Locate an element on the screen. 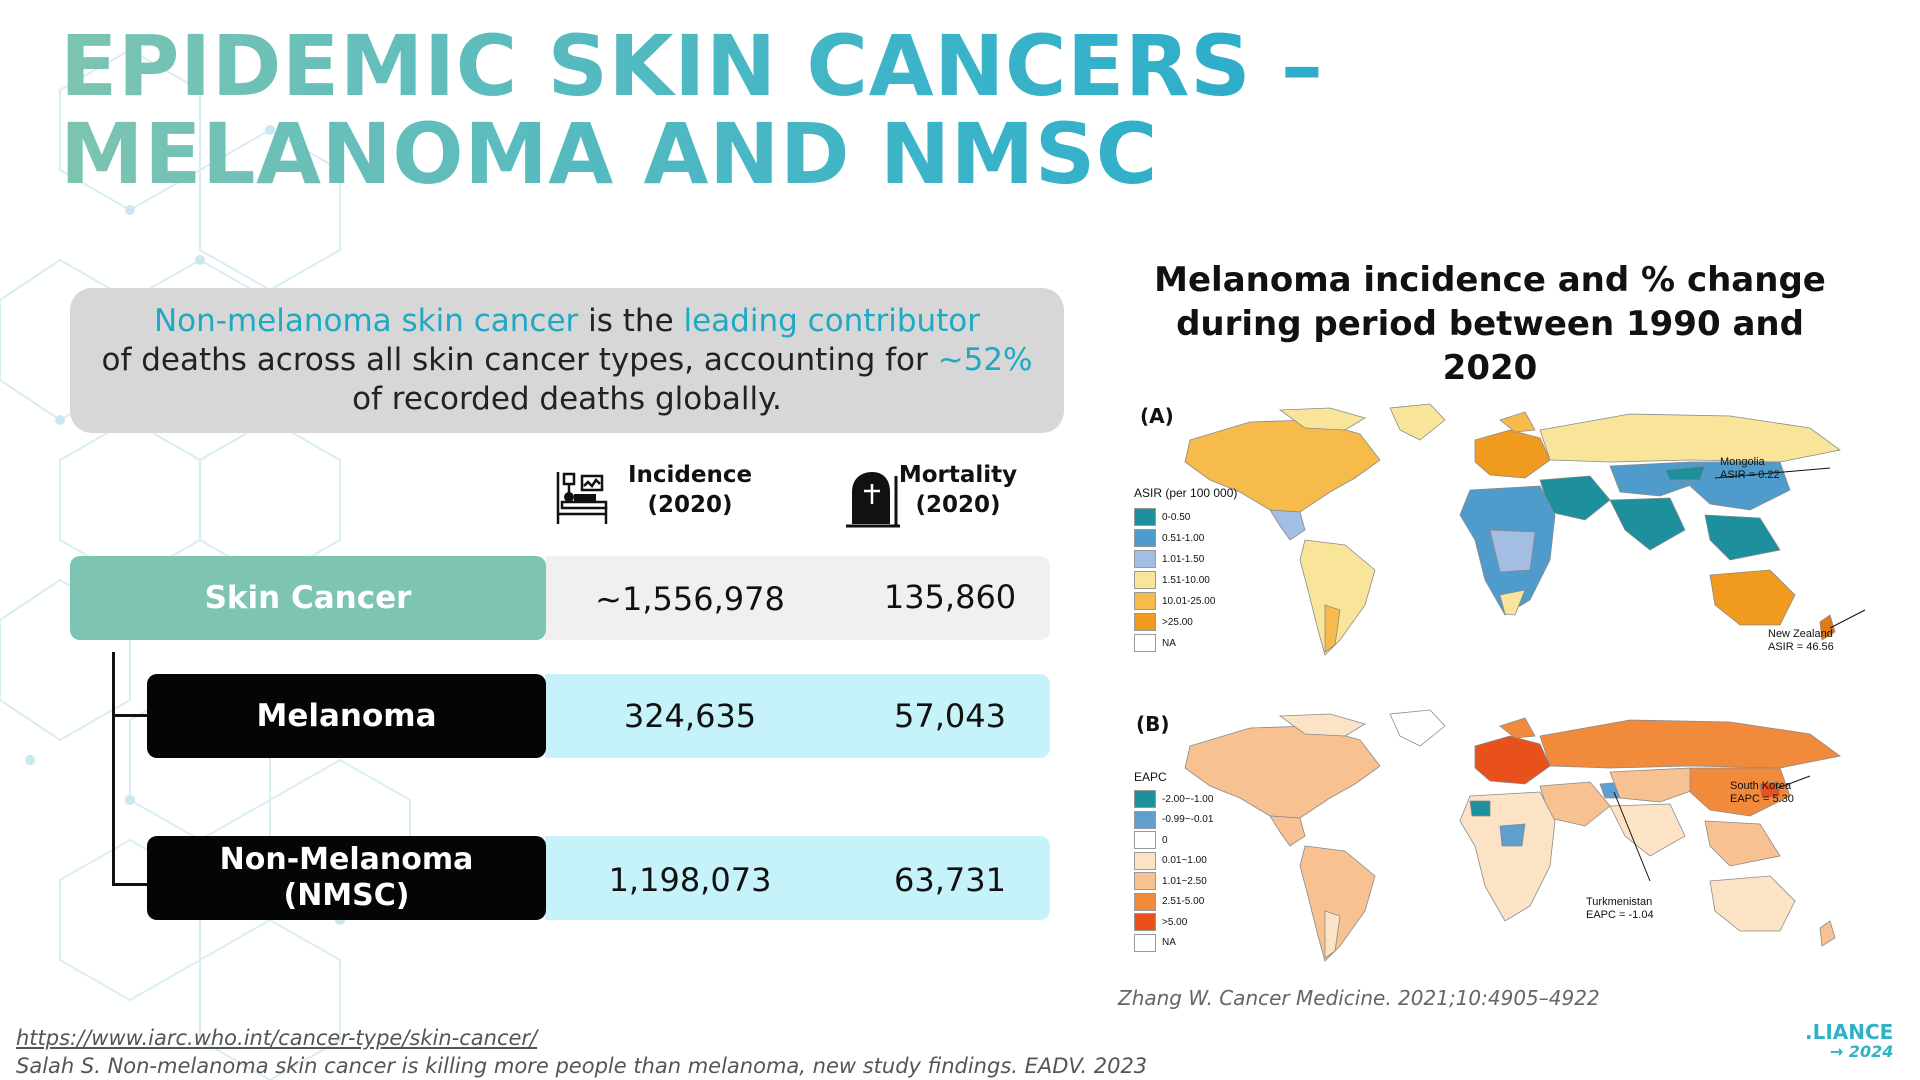 The height and width of the screenshot is (1080, 1920). new-zealand-annotation: New Zealand ASIR = 46.56 is located at coordinates (1818, 641).